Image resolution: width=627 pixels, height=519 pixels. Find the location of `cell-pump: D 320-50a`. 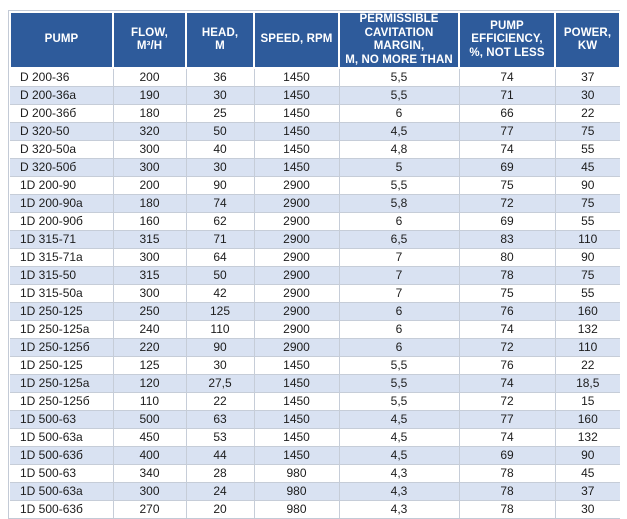

cell-pump: D 320-50a is located at coordinates (62, 149).